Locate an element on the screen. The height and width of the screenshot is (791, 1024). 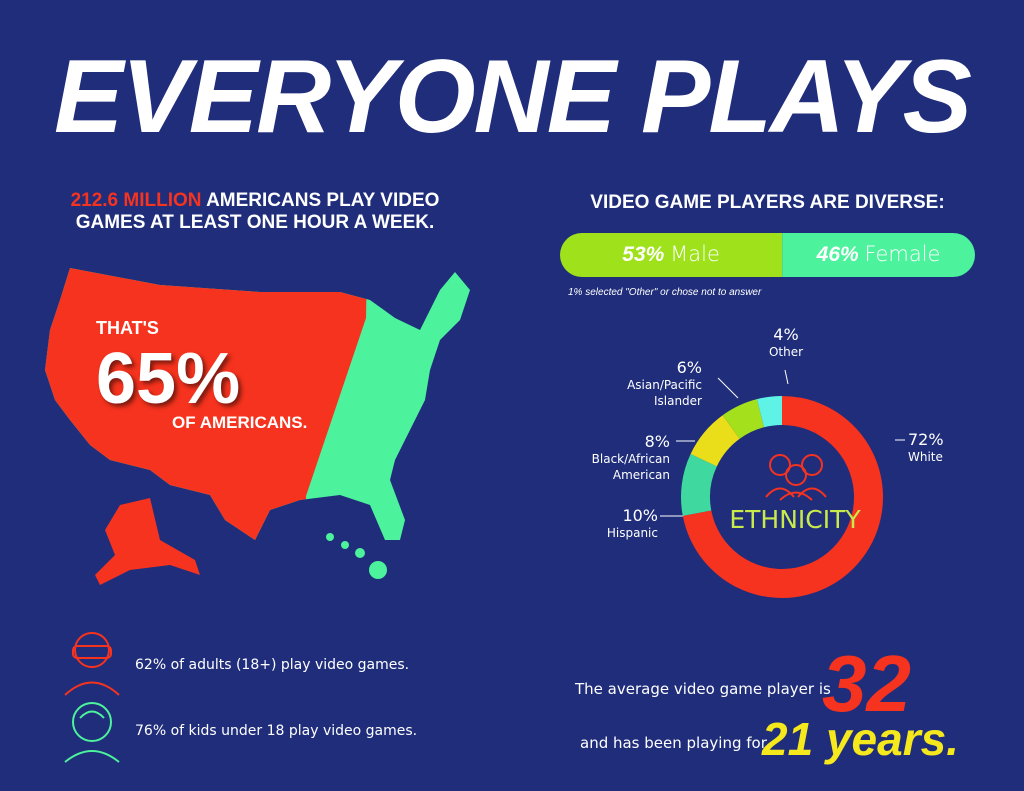
gender-category: Female is located at coordinates (902, 254).